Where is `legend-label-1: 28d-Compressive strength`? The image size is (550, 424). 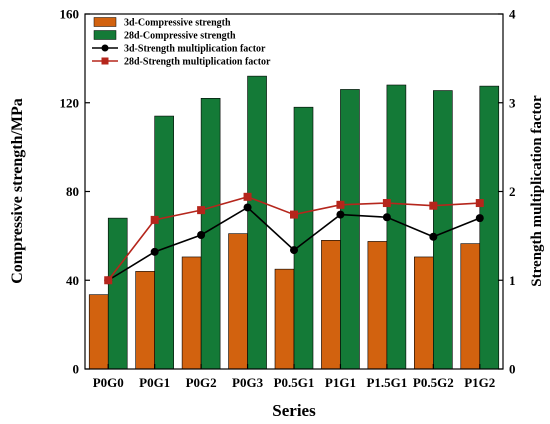 legend-label-1: 28d-Compressive strength is located at coordinates (180, 36).